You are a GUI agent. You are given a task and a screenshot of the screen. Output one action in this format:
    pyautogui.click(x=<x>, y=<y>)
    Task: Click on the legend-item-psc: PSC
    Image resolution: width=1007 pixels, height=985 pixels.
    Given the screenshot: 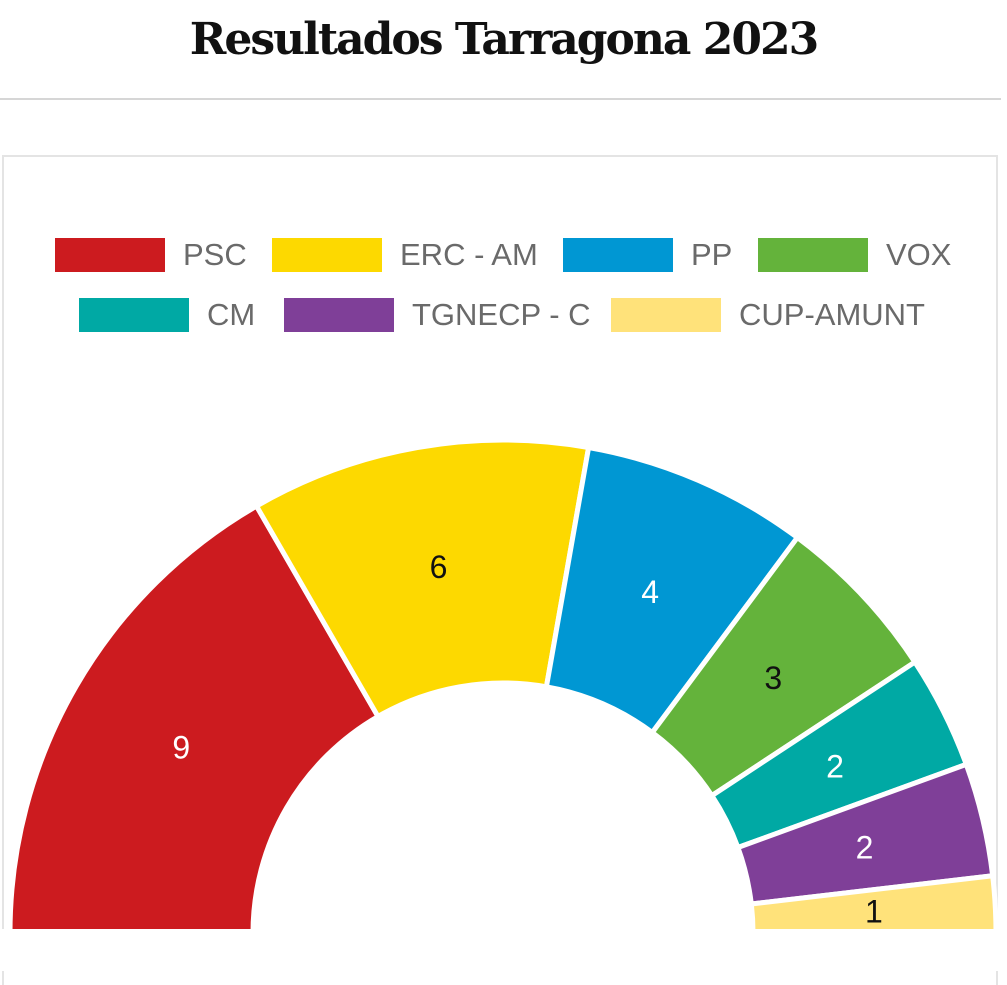 What is the action you would take?
    pyautogui.click(x=151, y=255)
    